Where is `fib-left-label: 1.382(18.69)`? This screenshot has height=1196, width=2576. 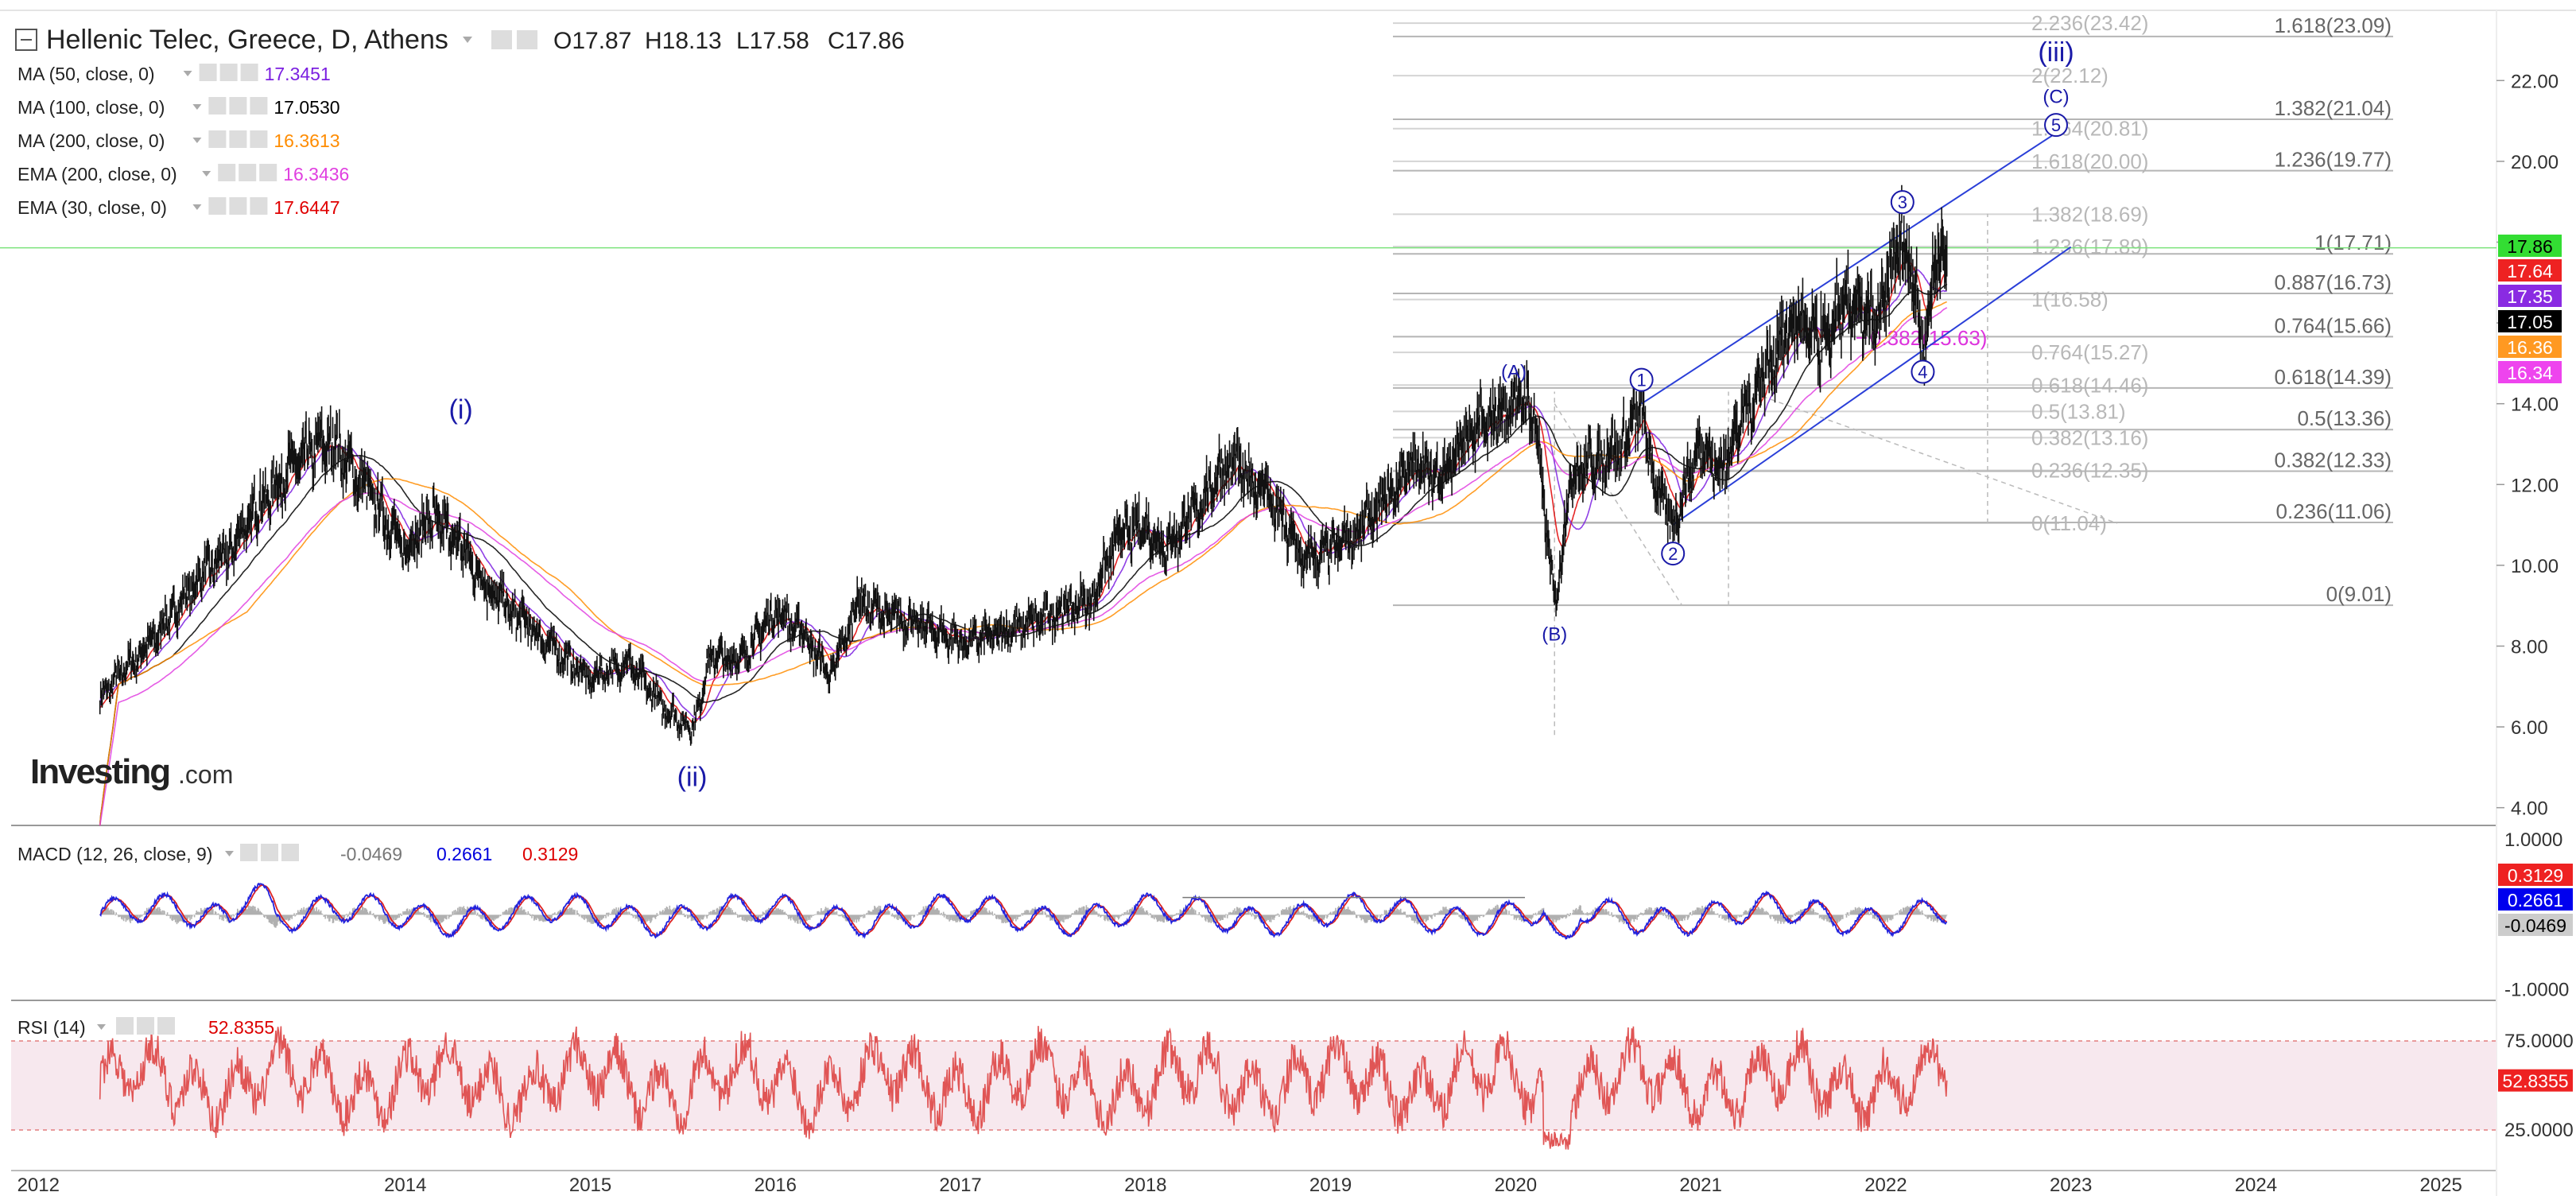 fib-left-label: 1.382(18.69) is located at coordinates (2089, 214).